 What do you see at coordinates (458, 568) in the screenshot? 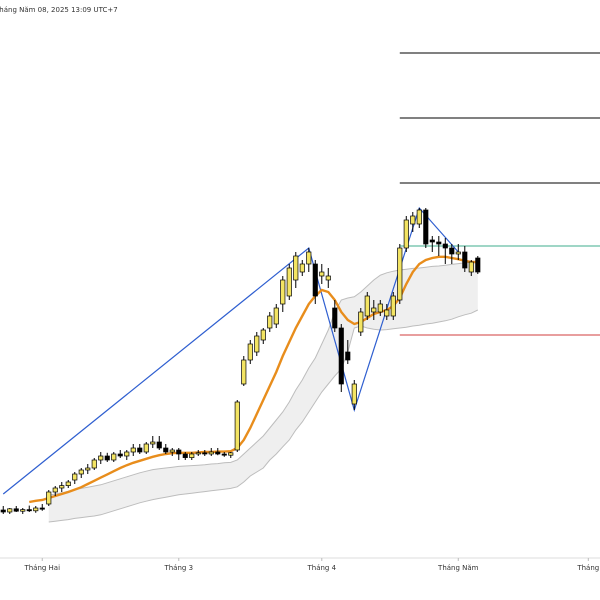
I see `x-tick-label: Tháng Năm` at bounding box center [458, 568].